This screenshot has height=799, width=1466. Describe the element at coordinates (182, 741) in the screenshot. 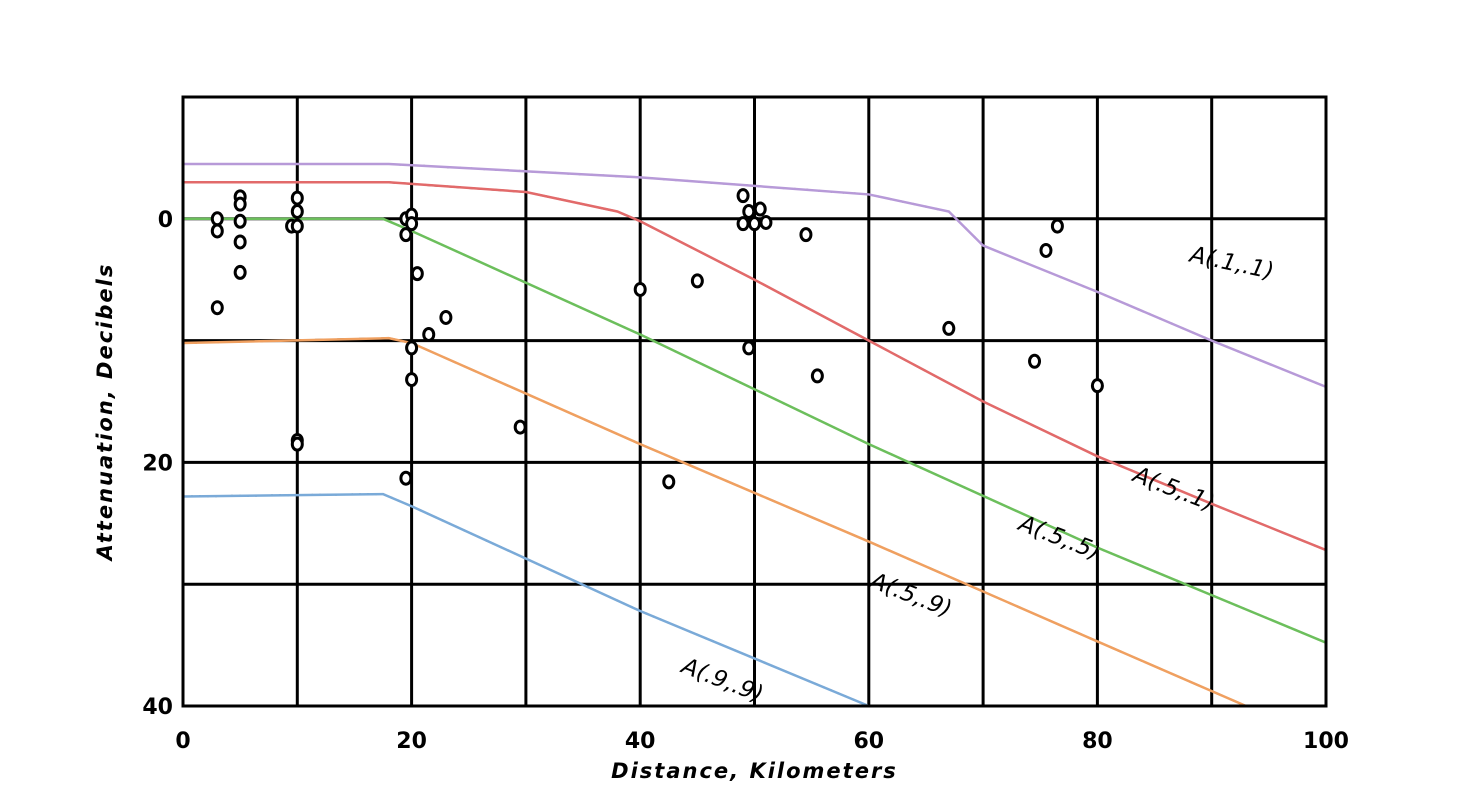

I see `x-tick-label: 0` at that location.